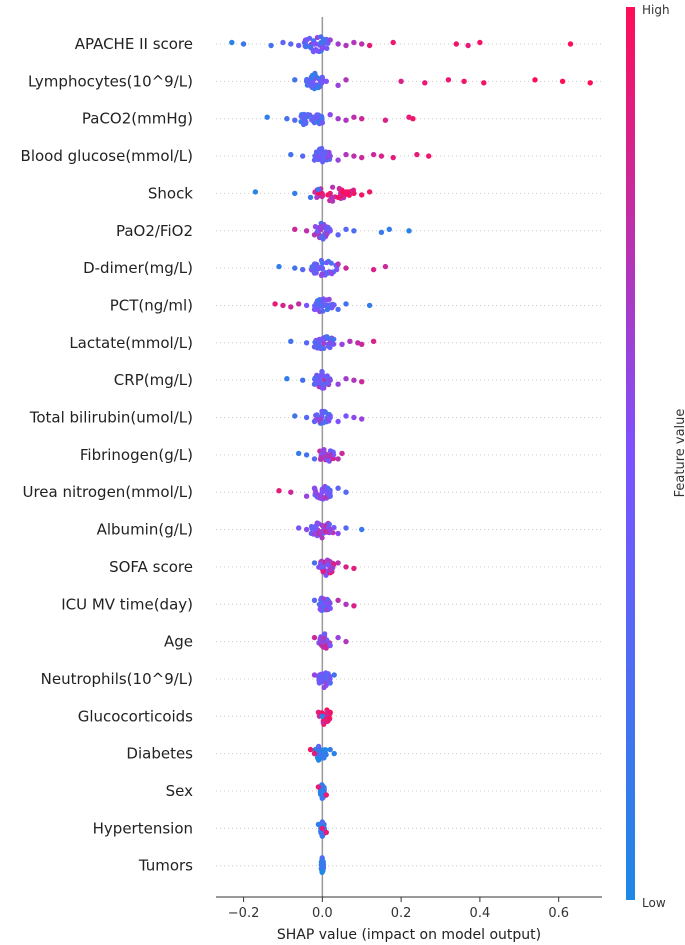  What do you see at coordinates (159, 754) in the screenshot?
I see `feature-label: Diabetes` at bounding box center [159, 754].